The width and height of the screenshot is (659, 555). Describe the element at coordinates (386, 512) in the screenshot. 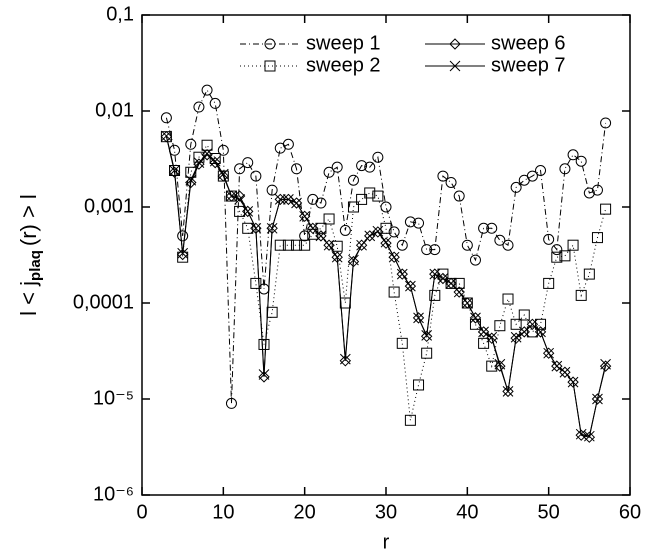

I see `x-tick-label: 30` at that location.